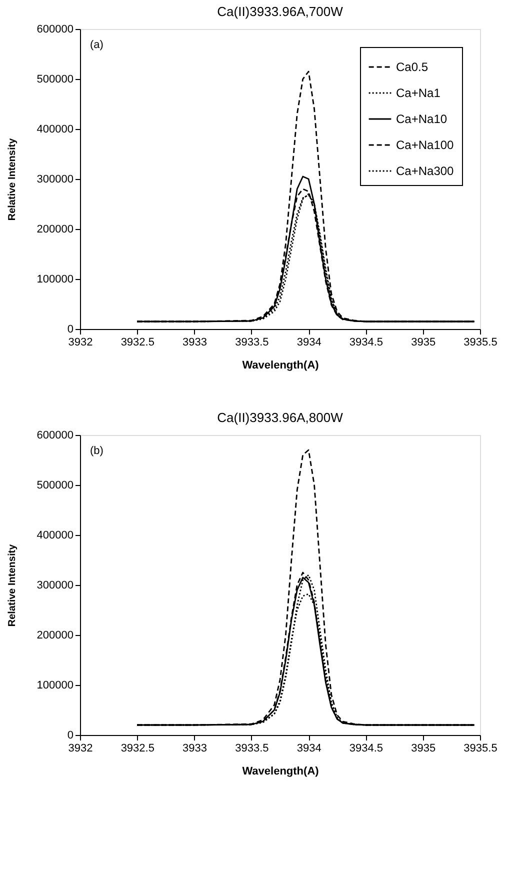  Describe the element at coordinates (97, 451) in the screenshot. I see `annotation: (b)` at that location.